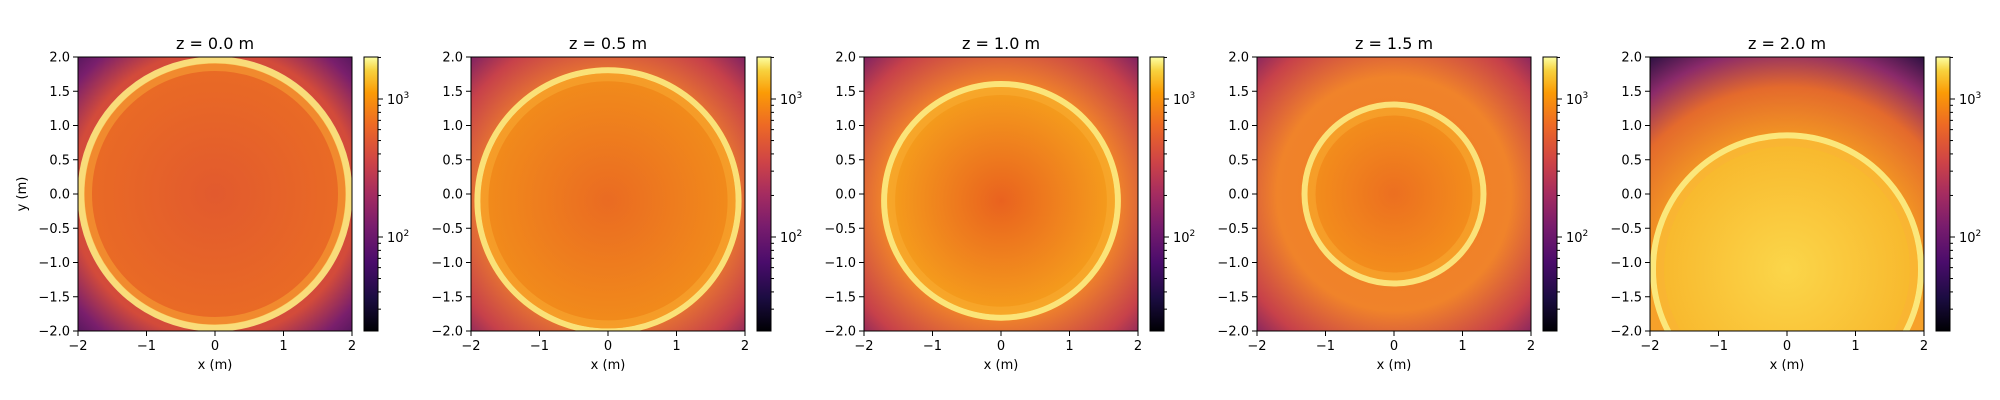 This screenshot has width=2000, height=400. What do you see at coordinates (1787, 43) in the screenshot?
I see `panel-title: z = 2.0 m` at bounding box center [1787, 43].